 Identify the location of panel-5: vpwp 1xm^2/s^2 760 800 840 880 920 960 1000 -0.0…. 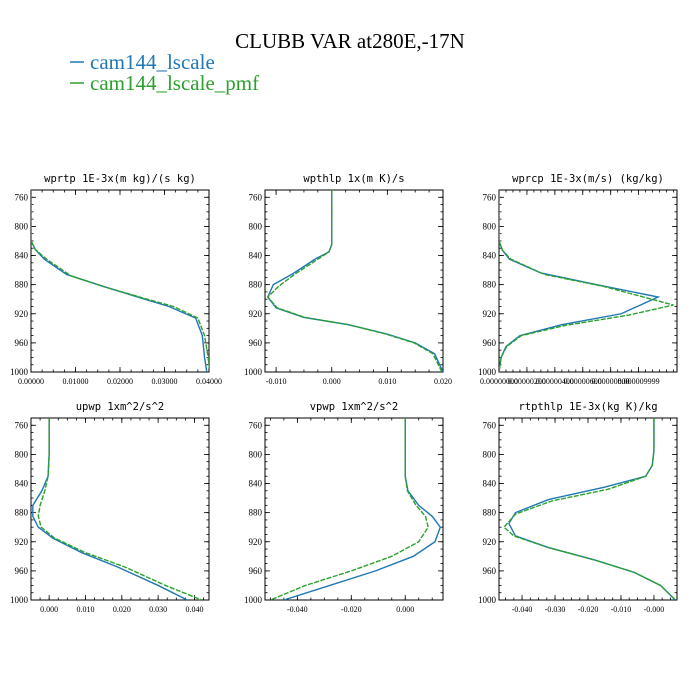
(344, 507).